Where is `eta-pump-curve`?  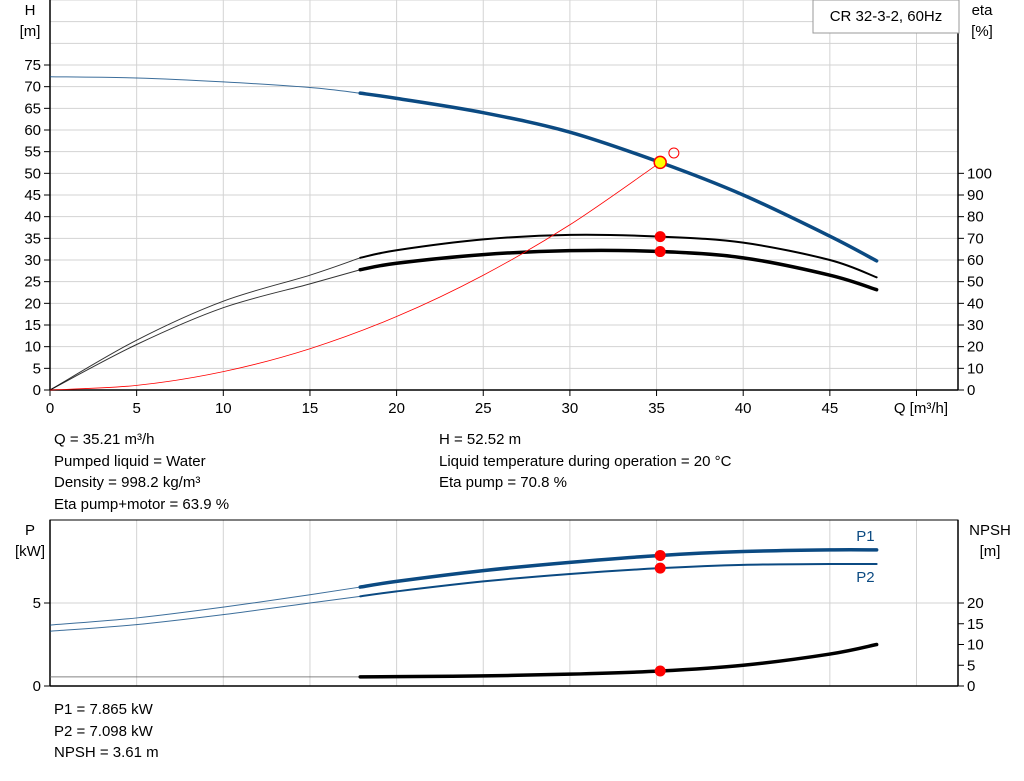 eta-pump-curve is located at coordinates (618, 256).